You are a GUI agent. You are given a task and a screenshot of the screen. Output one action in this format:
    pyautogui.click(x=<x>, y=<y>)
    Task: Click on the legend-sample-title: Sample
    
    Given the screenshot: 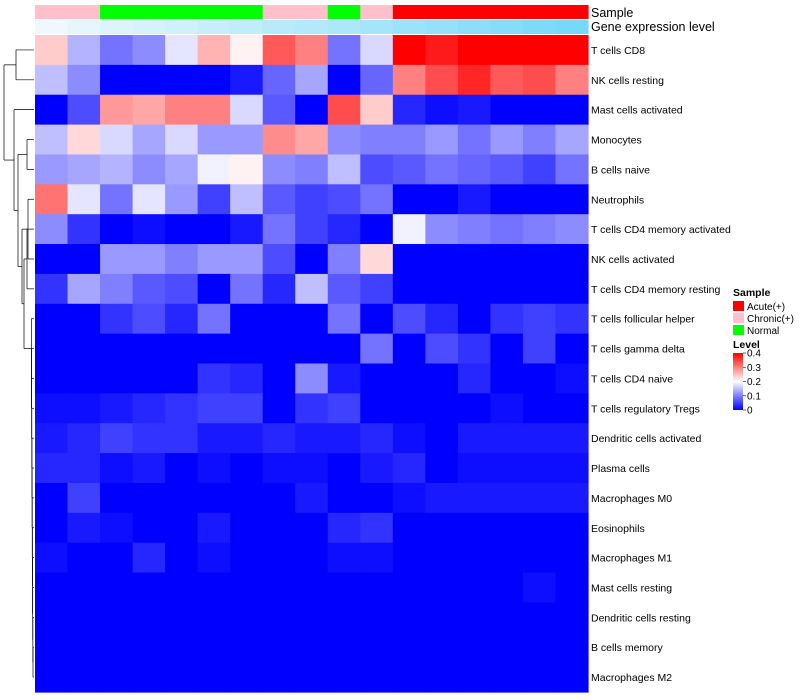 What is the action you would take?
    pyautogui.click(x=752, y=293)
    